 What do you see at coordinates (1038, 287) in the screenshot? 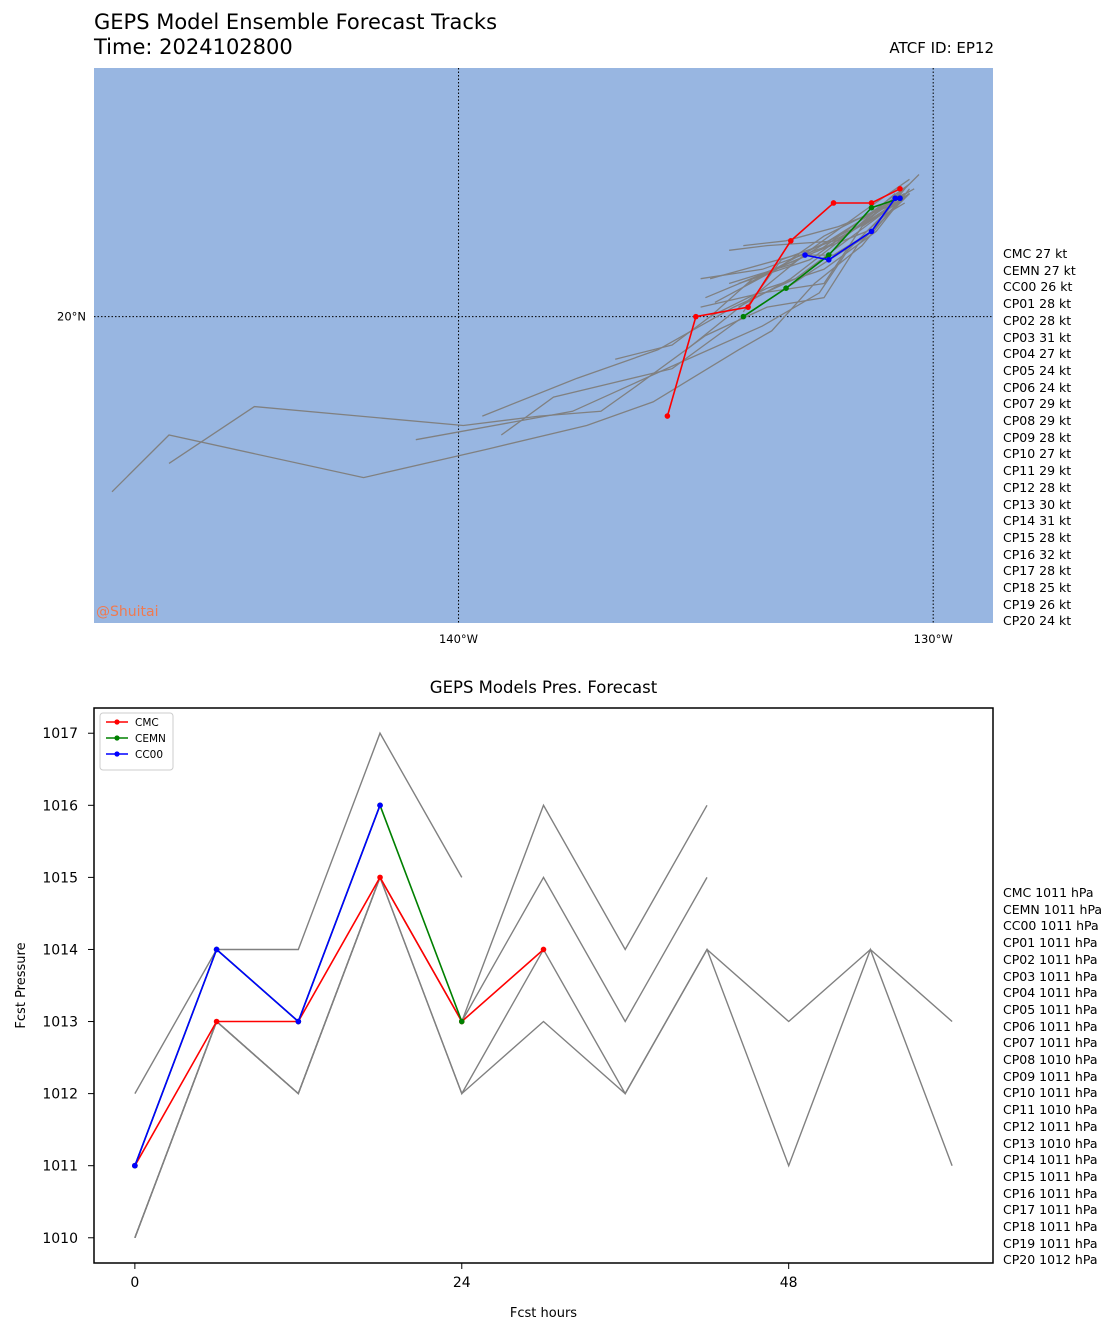
I see `track-intensity-item: CC00 26 kt` at bounding box center [1038, 287].